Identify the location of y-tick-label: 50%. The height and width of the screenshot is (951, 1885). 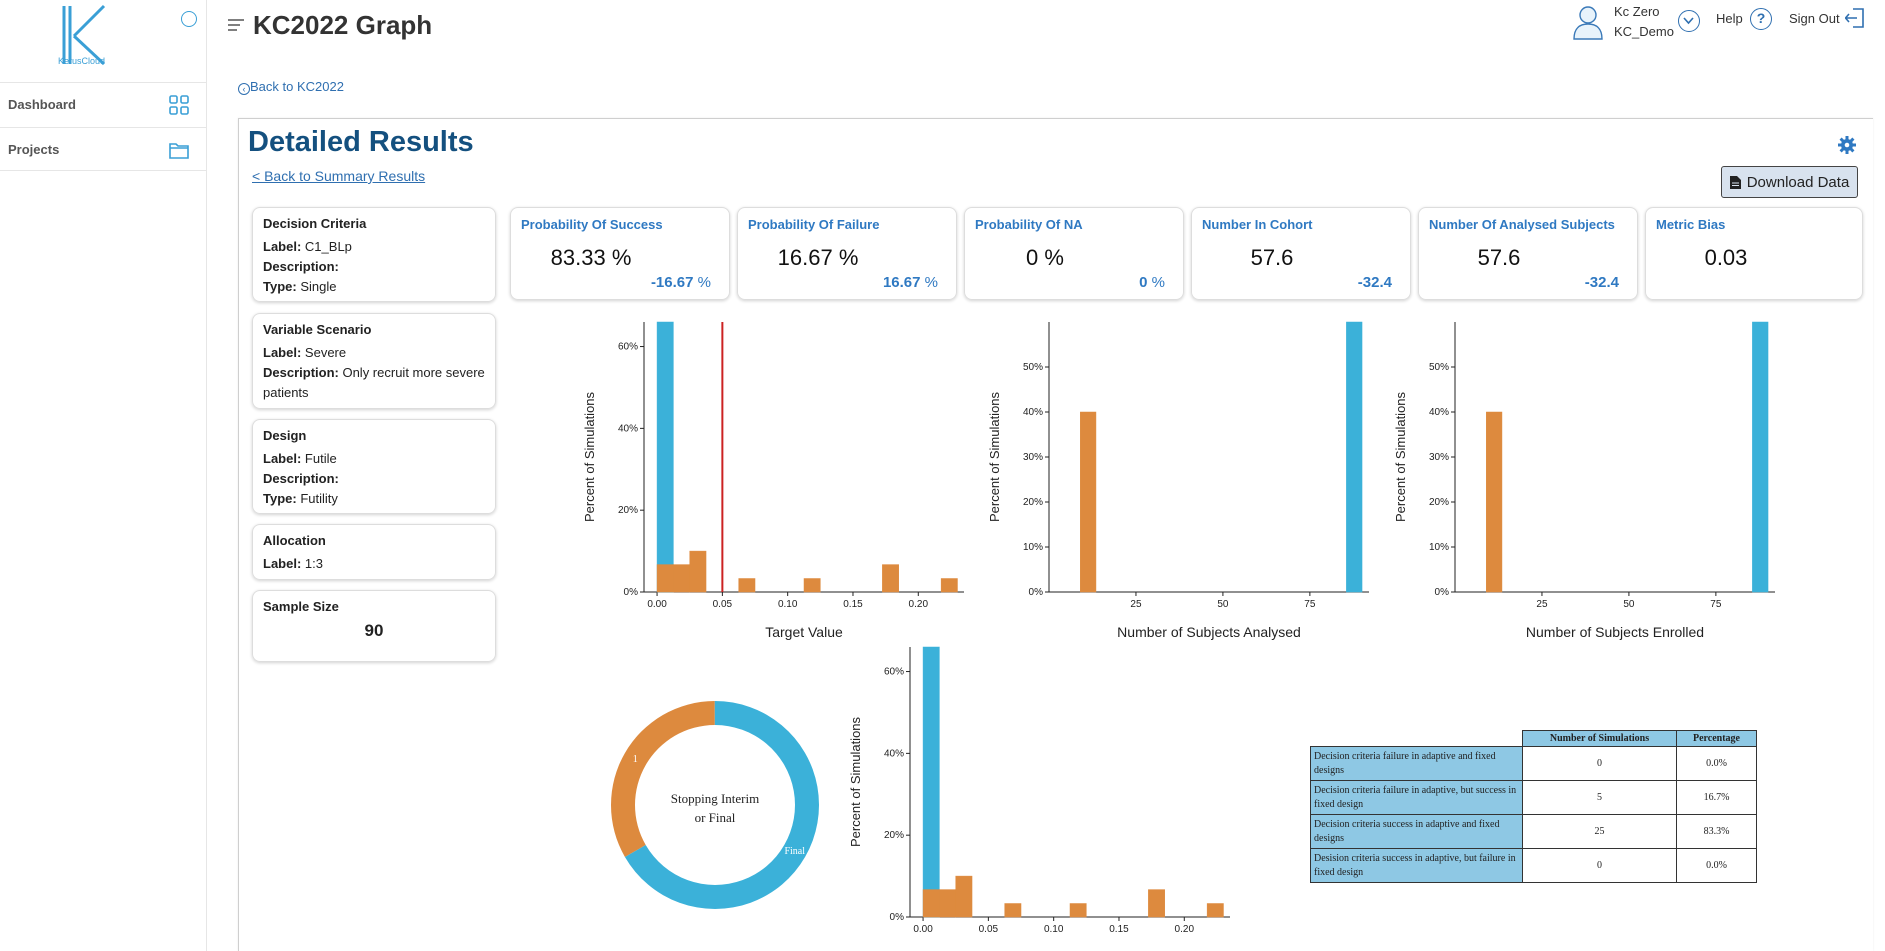
(1439, 367).